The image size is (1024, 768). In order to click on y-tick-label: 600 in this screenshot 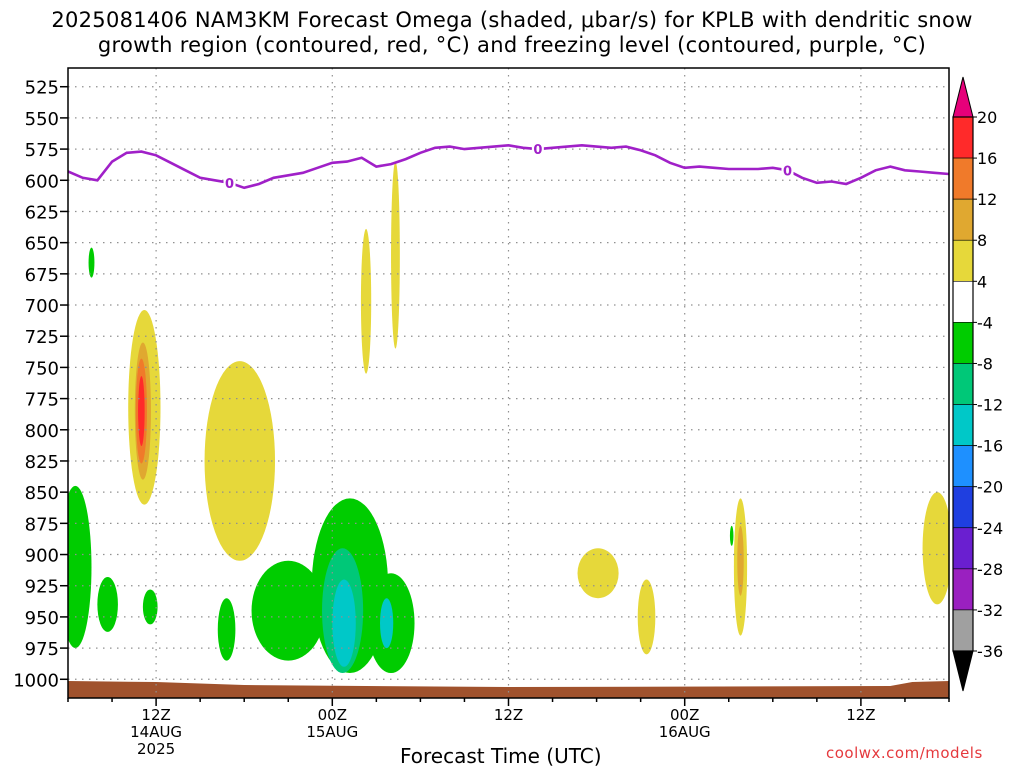, I will do `click(42, 181)`.